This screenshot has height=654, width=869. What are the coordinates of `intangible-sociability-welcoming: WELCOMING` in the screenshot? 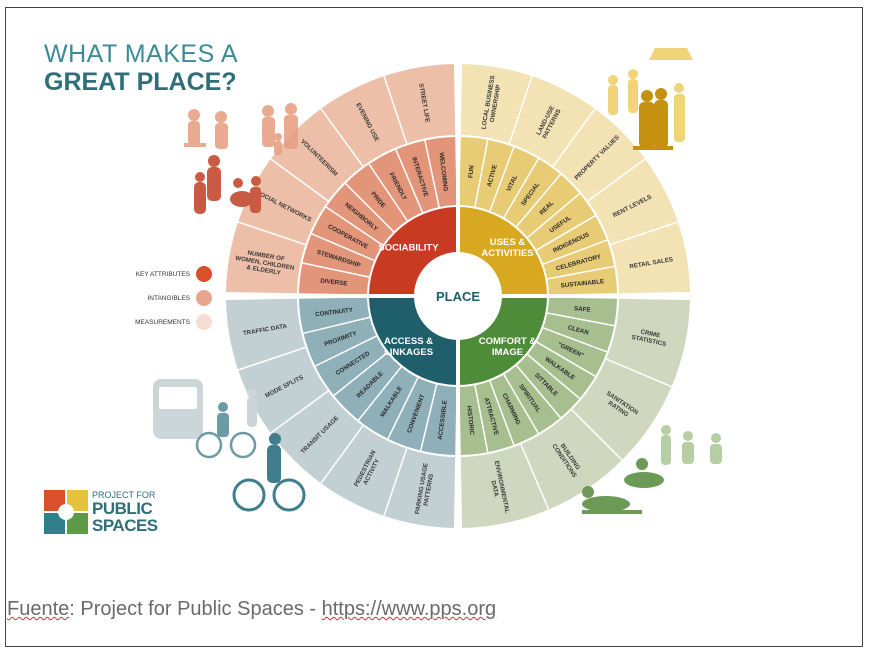 It's located at (442, 172).